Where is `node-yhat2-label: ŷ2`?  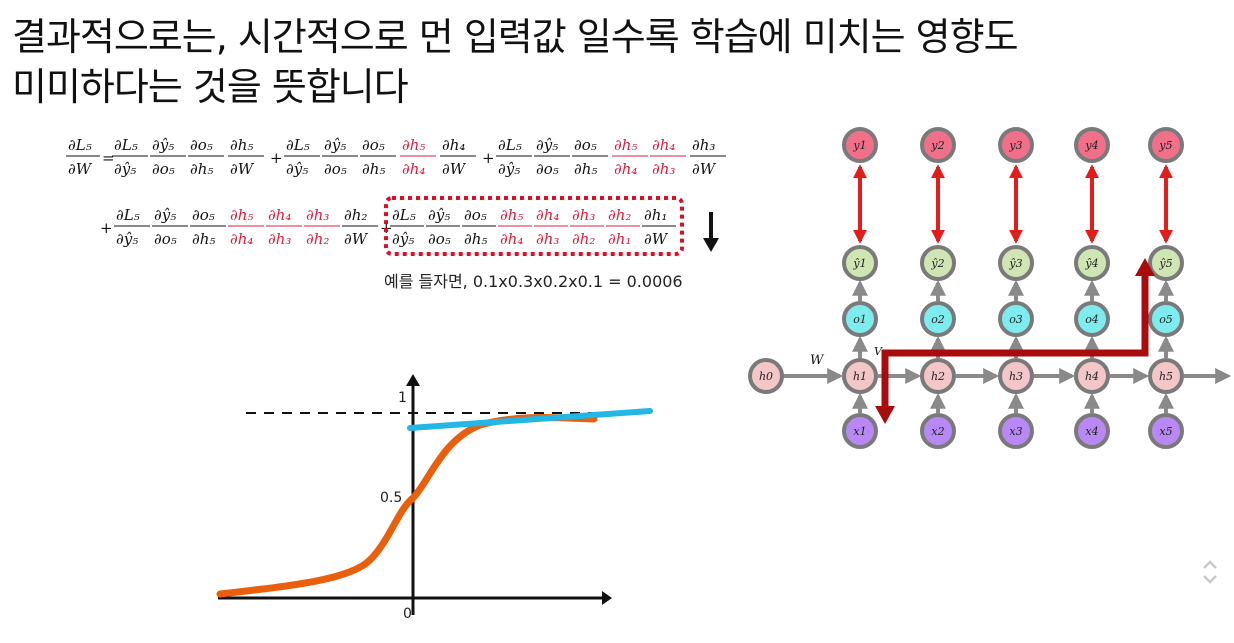
node-yhat2-label: ŷ2 is located at coordinates (937, 263).